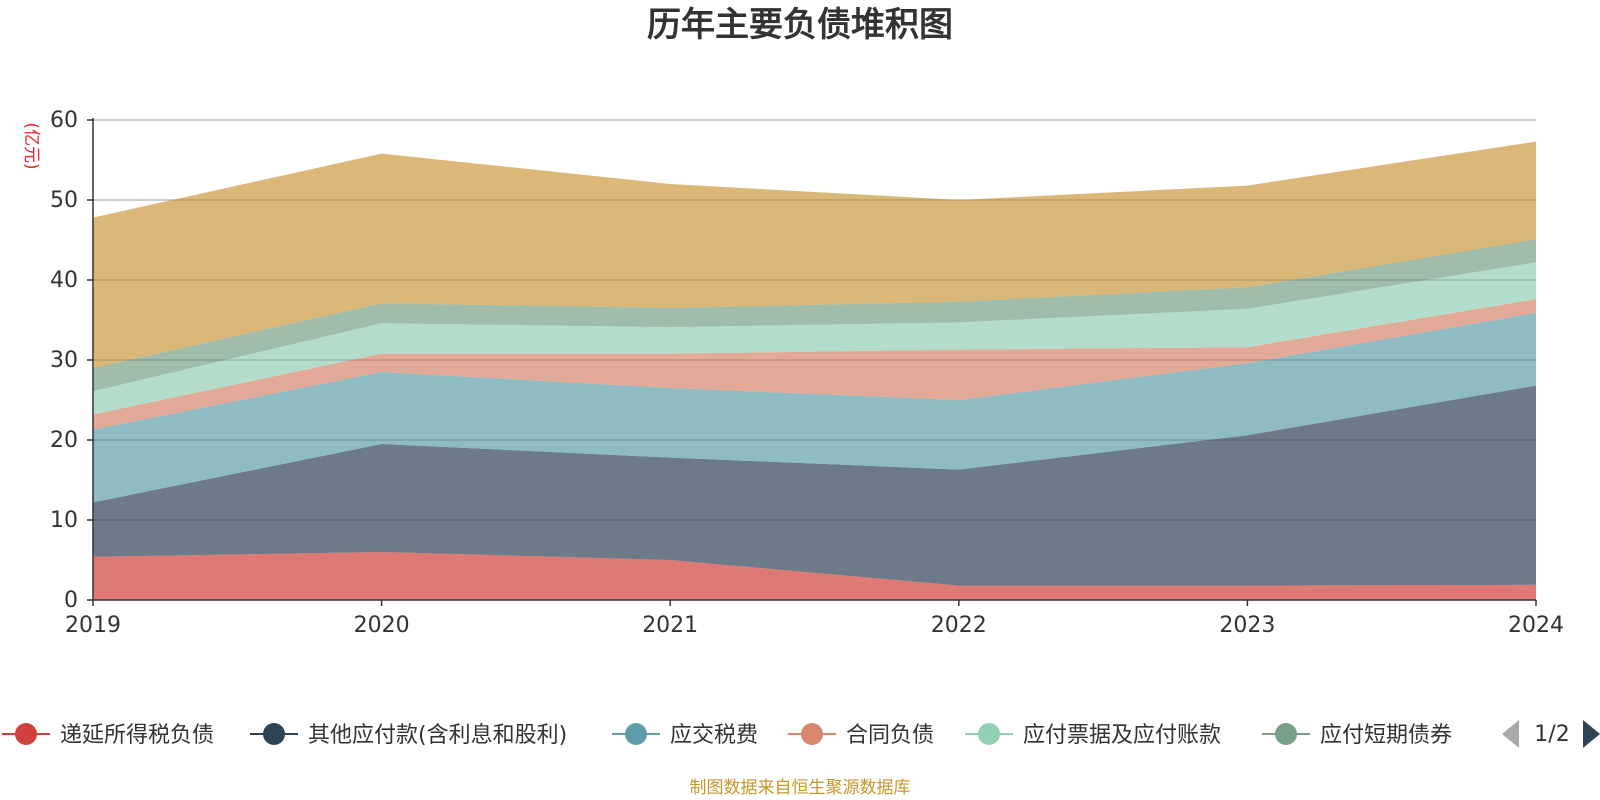  I want to click on legend-label: 递延所得税负债, so click(137, 735).